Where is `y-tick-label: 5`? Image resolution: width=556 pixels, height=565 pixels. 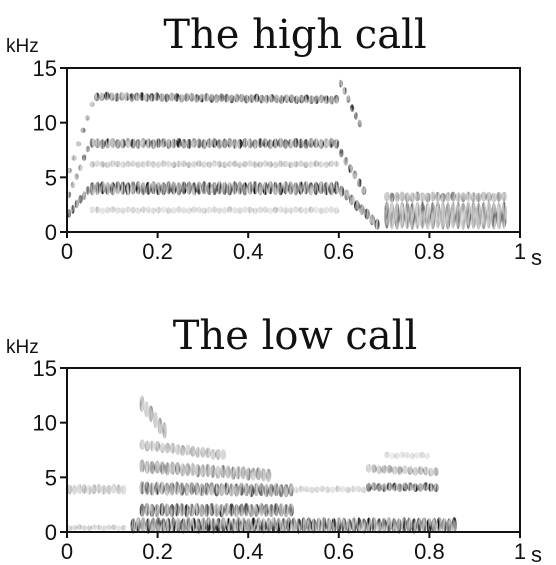 y-tick-label: 5 is located at coordinates (51, 177).